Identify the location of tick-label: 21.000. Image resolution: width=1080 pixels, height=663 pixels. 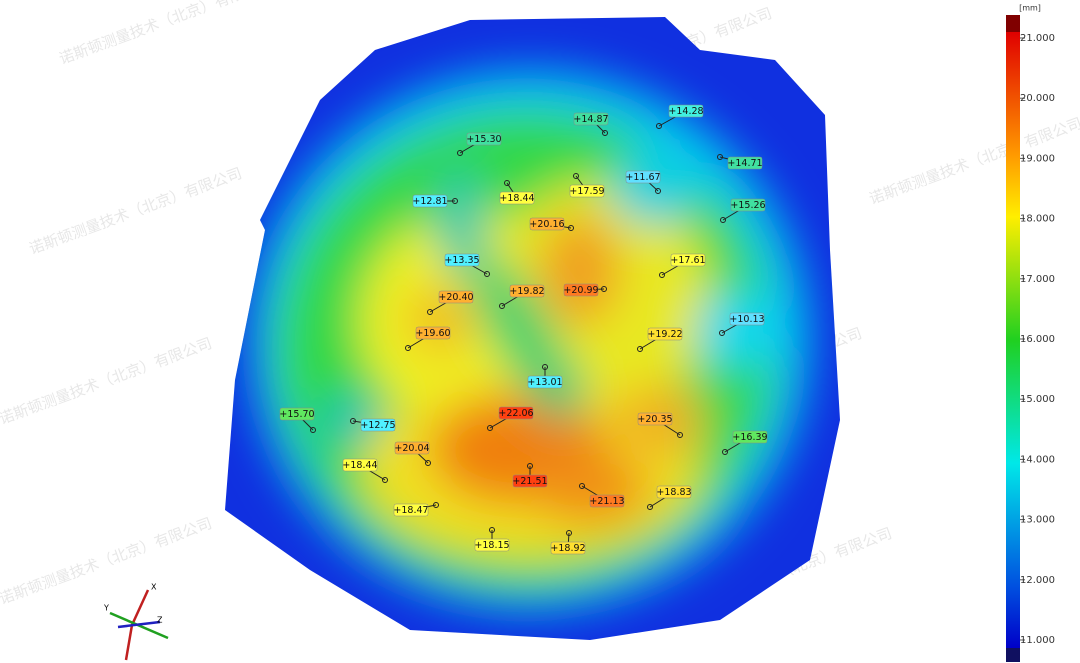
(1037, 38).